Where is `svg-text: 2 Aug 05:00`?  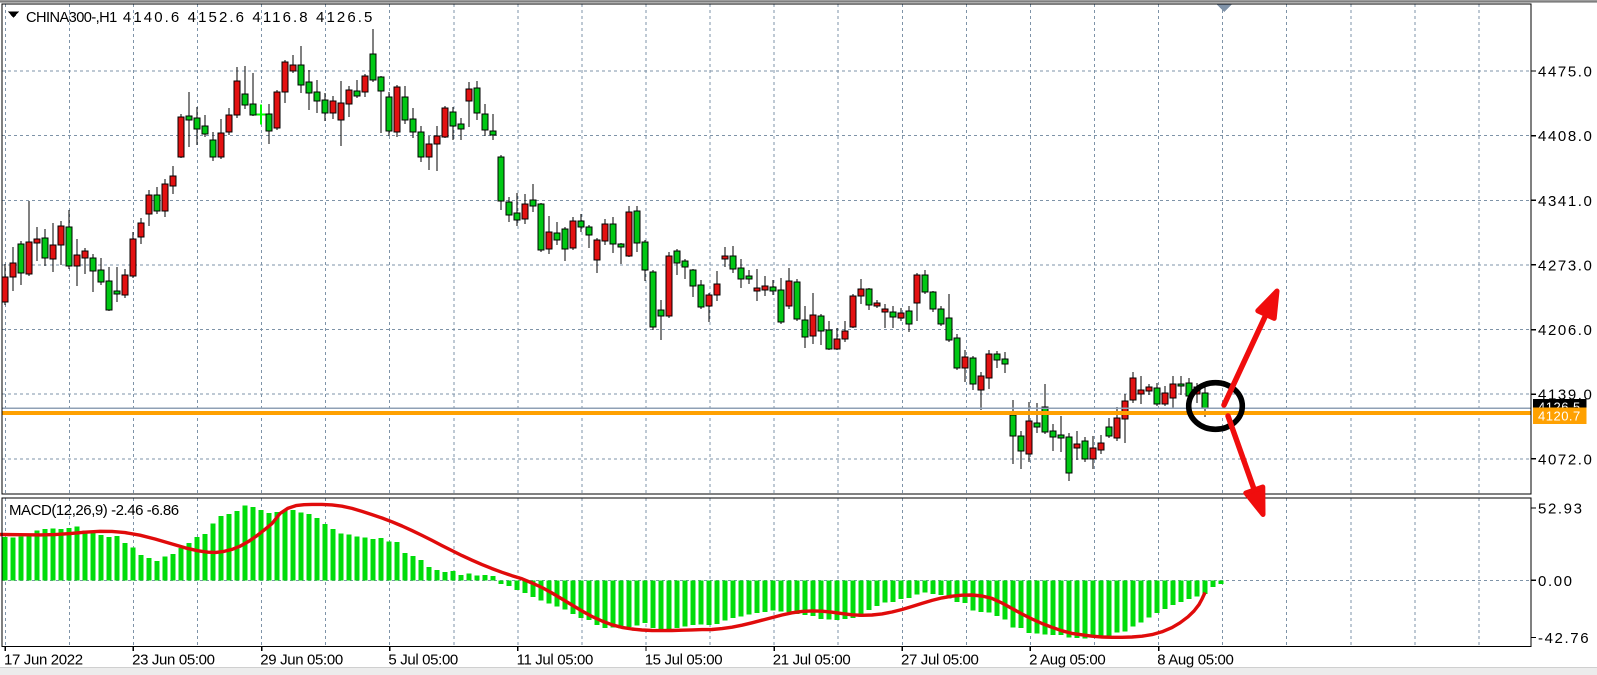
svg-text: 2 Aug 05:00 is located at coordinates (1067, 660).